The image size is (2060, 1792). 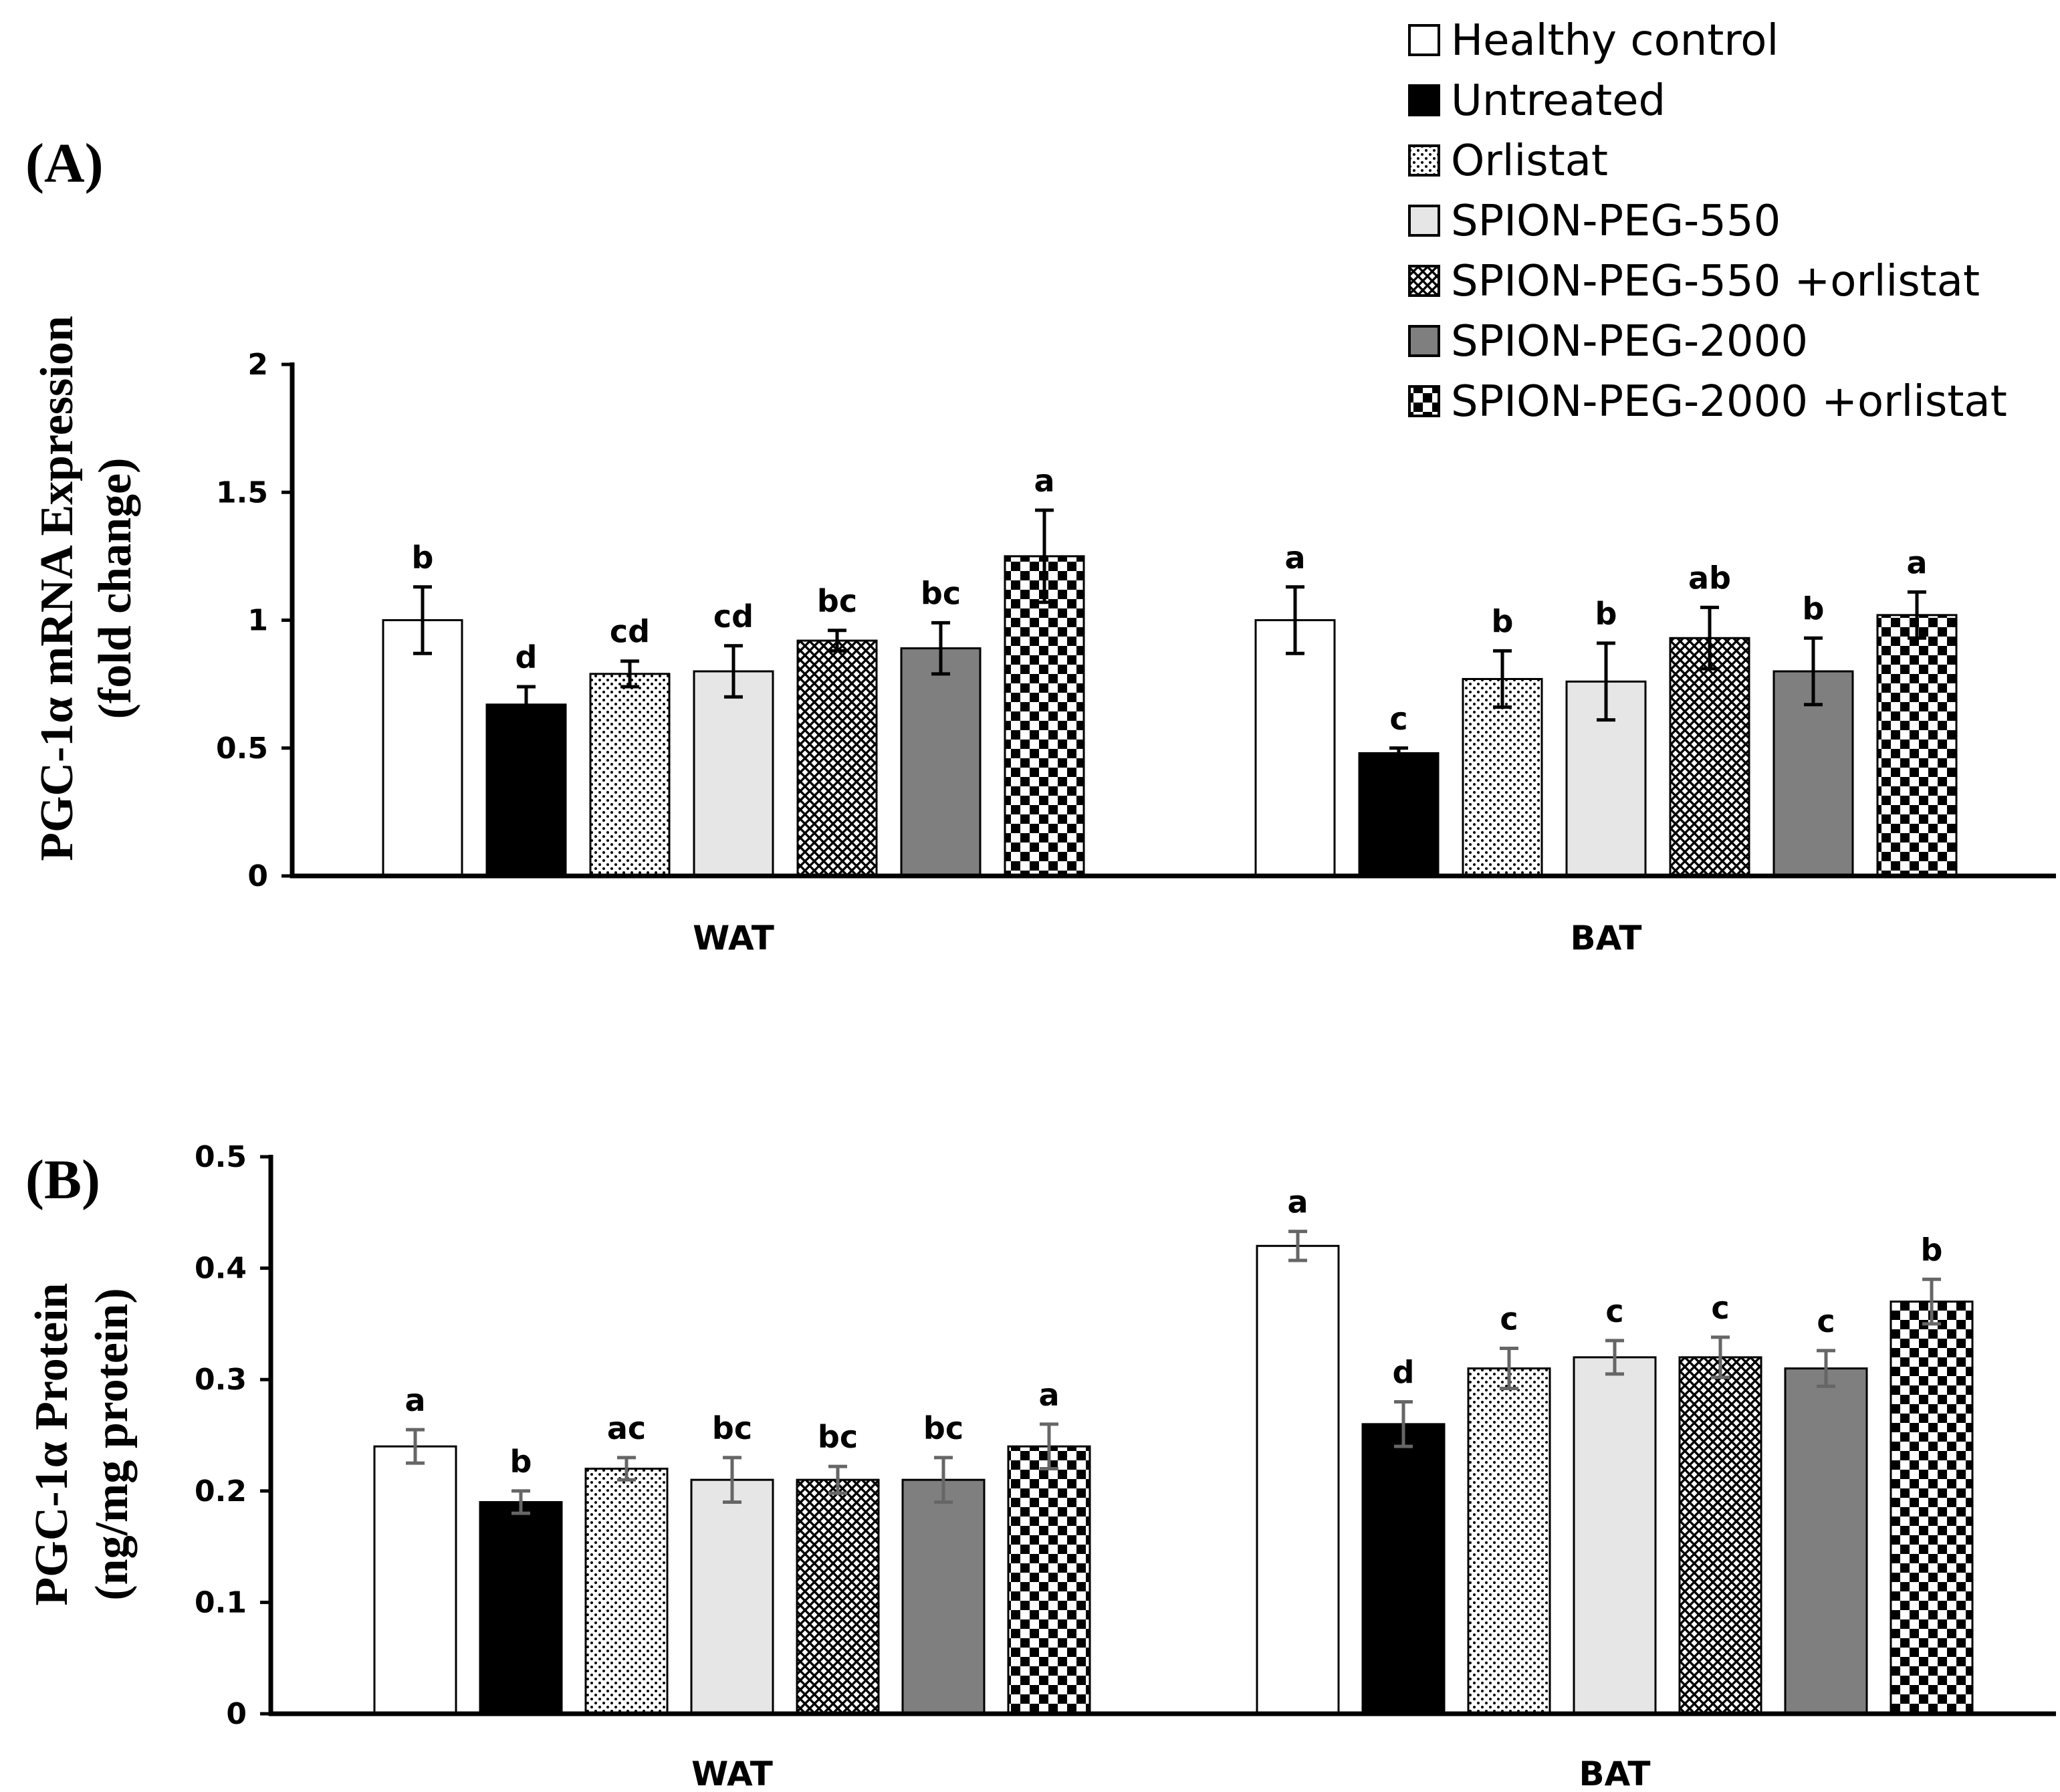 What do you see at coordinates (423, 620) in the screenshot?
I see `error-bar-wat-healthy-control` at bounding box center [423, 620].